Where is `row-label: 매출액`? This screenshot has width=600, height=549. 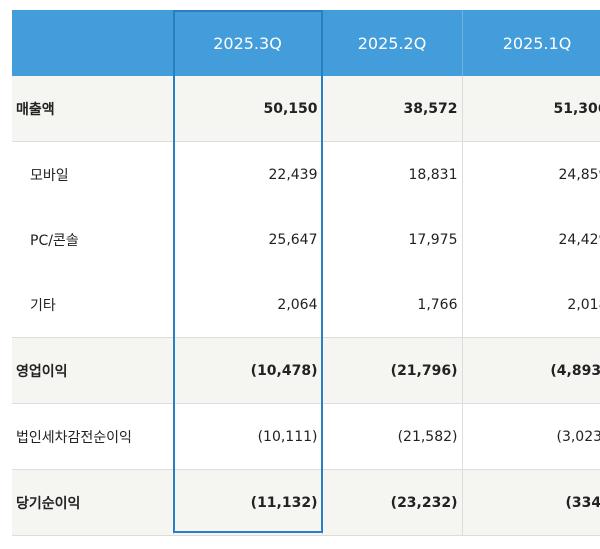
row-label: 매출액 is located at coordinates (93, 109).